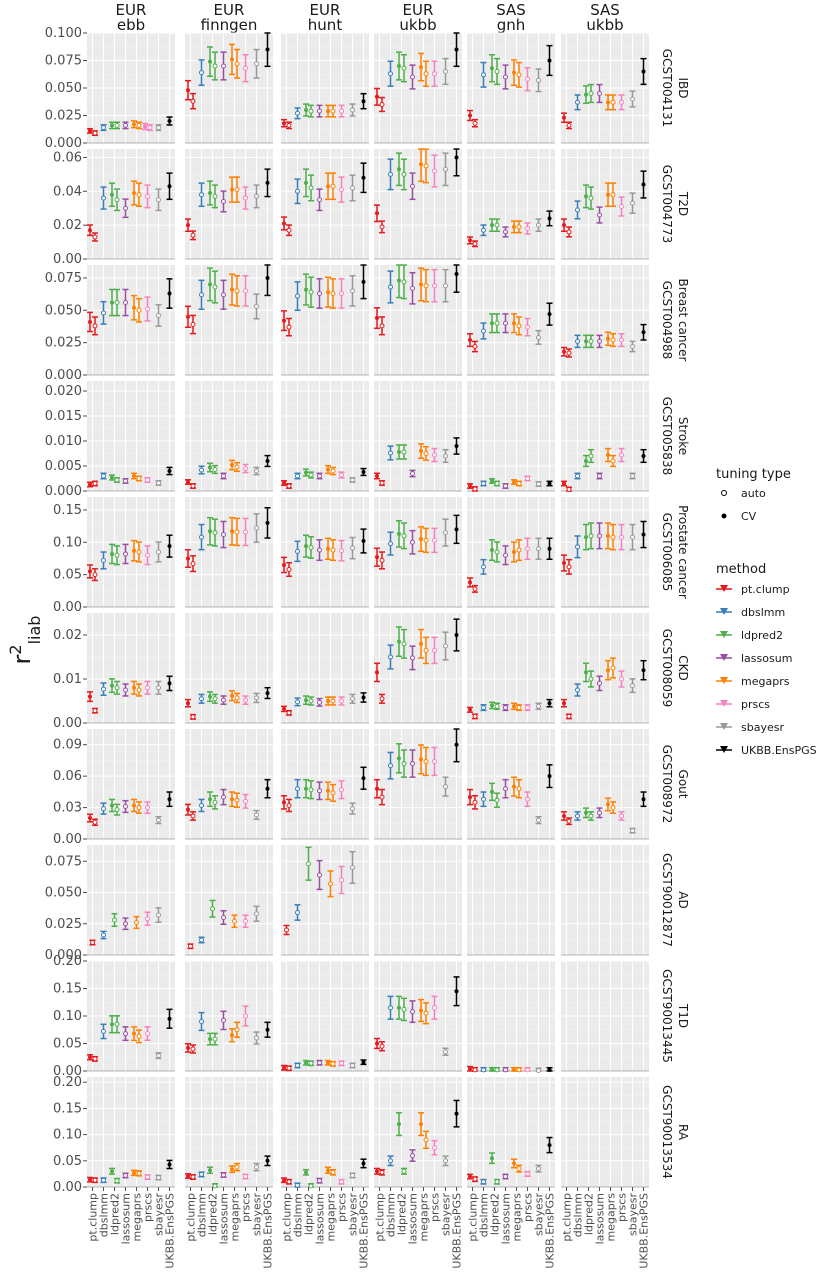  I want to click on x-tick-label: pt.clump, so click(473, 1217).